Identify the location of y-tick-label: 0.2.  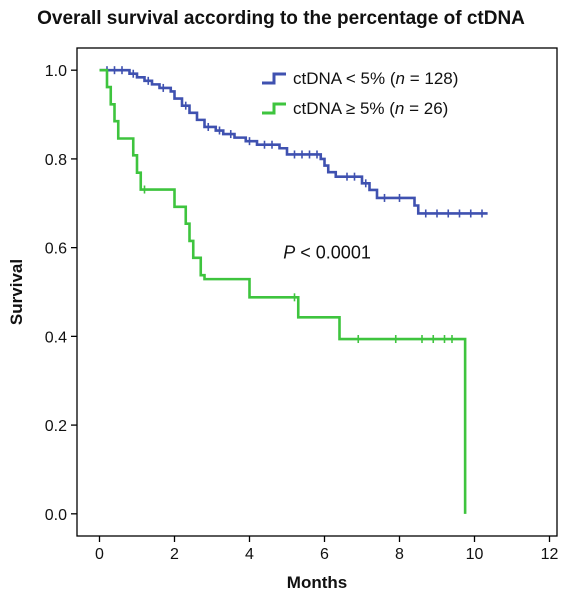
(56, 426).